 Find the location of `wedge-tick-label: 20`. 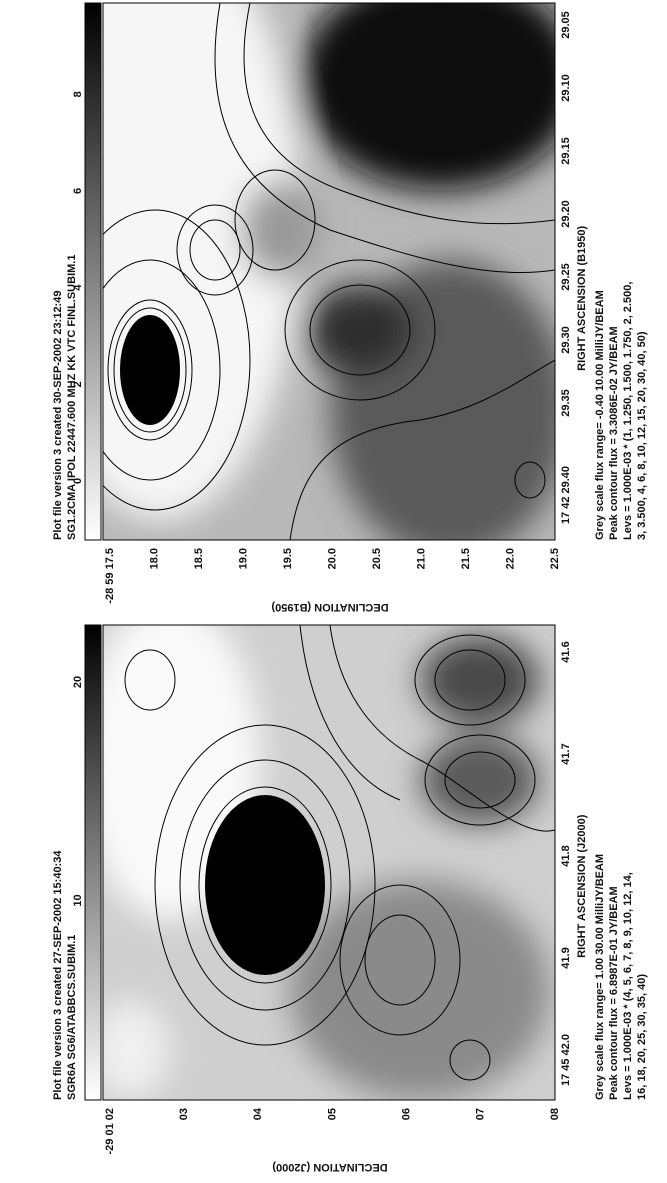

wedge-tick-label: 20 is located at coordinates (78, 682).